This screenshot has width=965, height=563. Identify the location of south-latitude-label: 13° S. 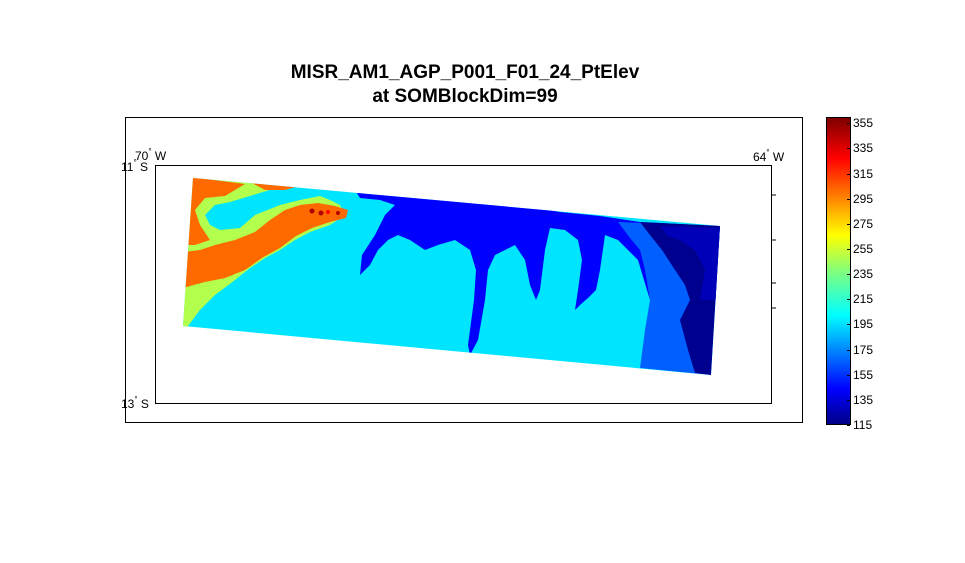
(135, 404).